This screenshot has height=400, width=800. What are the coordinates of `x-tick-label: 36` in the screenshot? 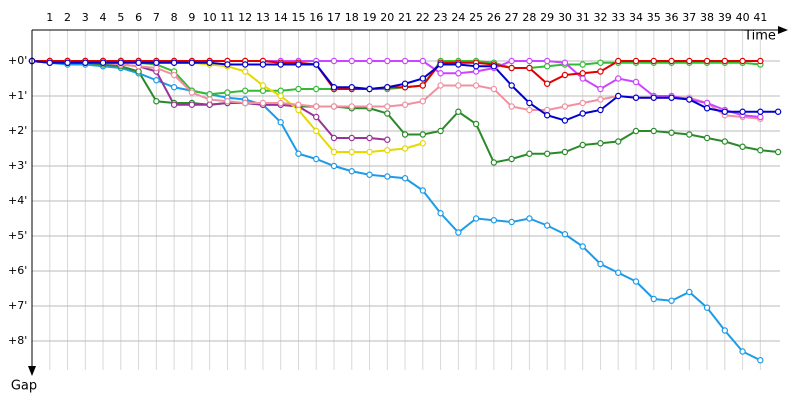 It's located at (672, 17).